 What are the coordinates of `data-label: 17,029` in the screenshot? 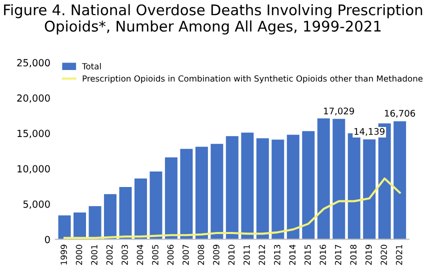 It's located at (339, 112).